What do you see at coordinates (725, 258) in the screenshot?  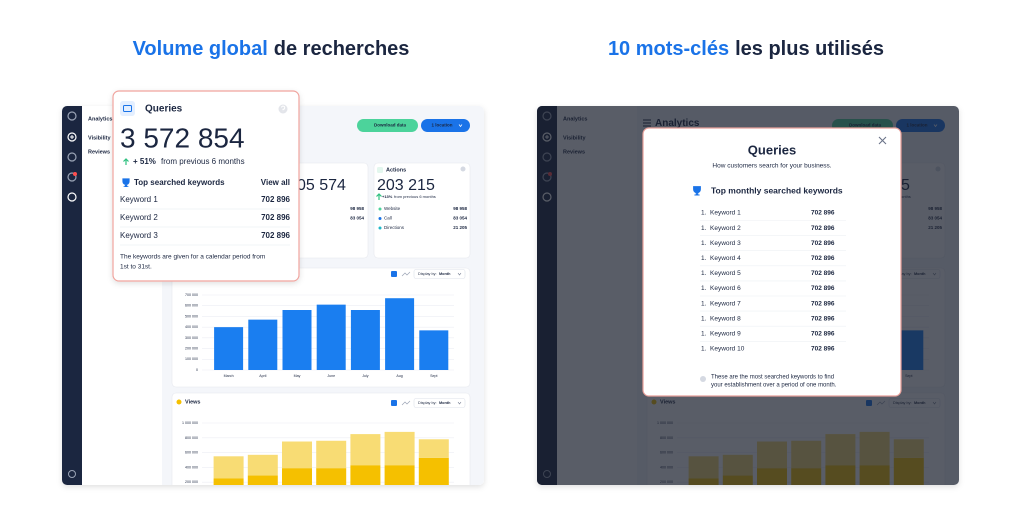 I see `keyword-label: Keyword 4` at bounding box center [725, 258].